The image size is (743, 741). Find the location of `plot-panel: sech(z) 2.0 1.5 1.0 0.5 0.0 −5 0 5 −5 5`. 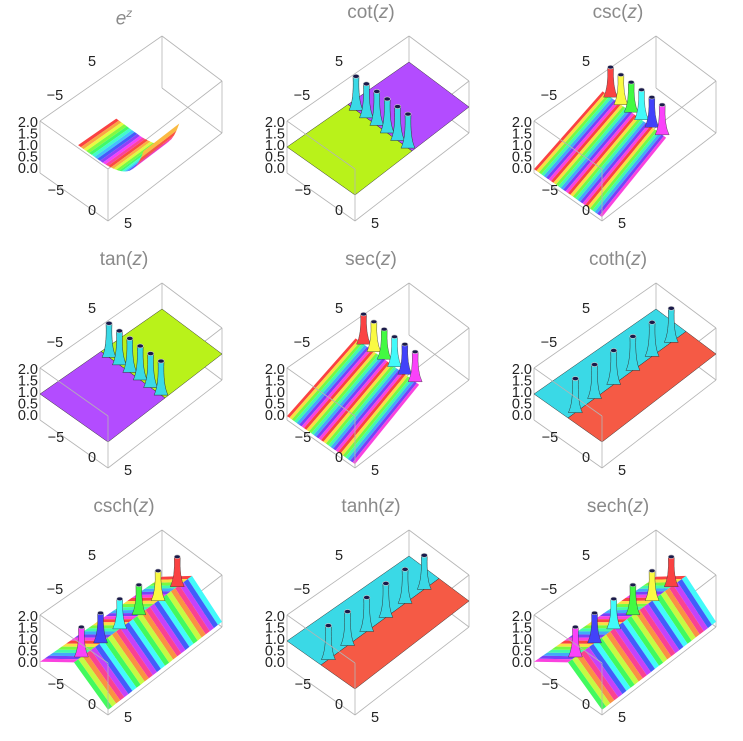

plot-panel: sech(z) 2.0 1.5 1.0 0.5 0.0 −5 0 5 −5 5 is located at coordinates (618, 617).